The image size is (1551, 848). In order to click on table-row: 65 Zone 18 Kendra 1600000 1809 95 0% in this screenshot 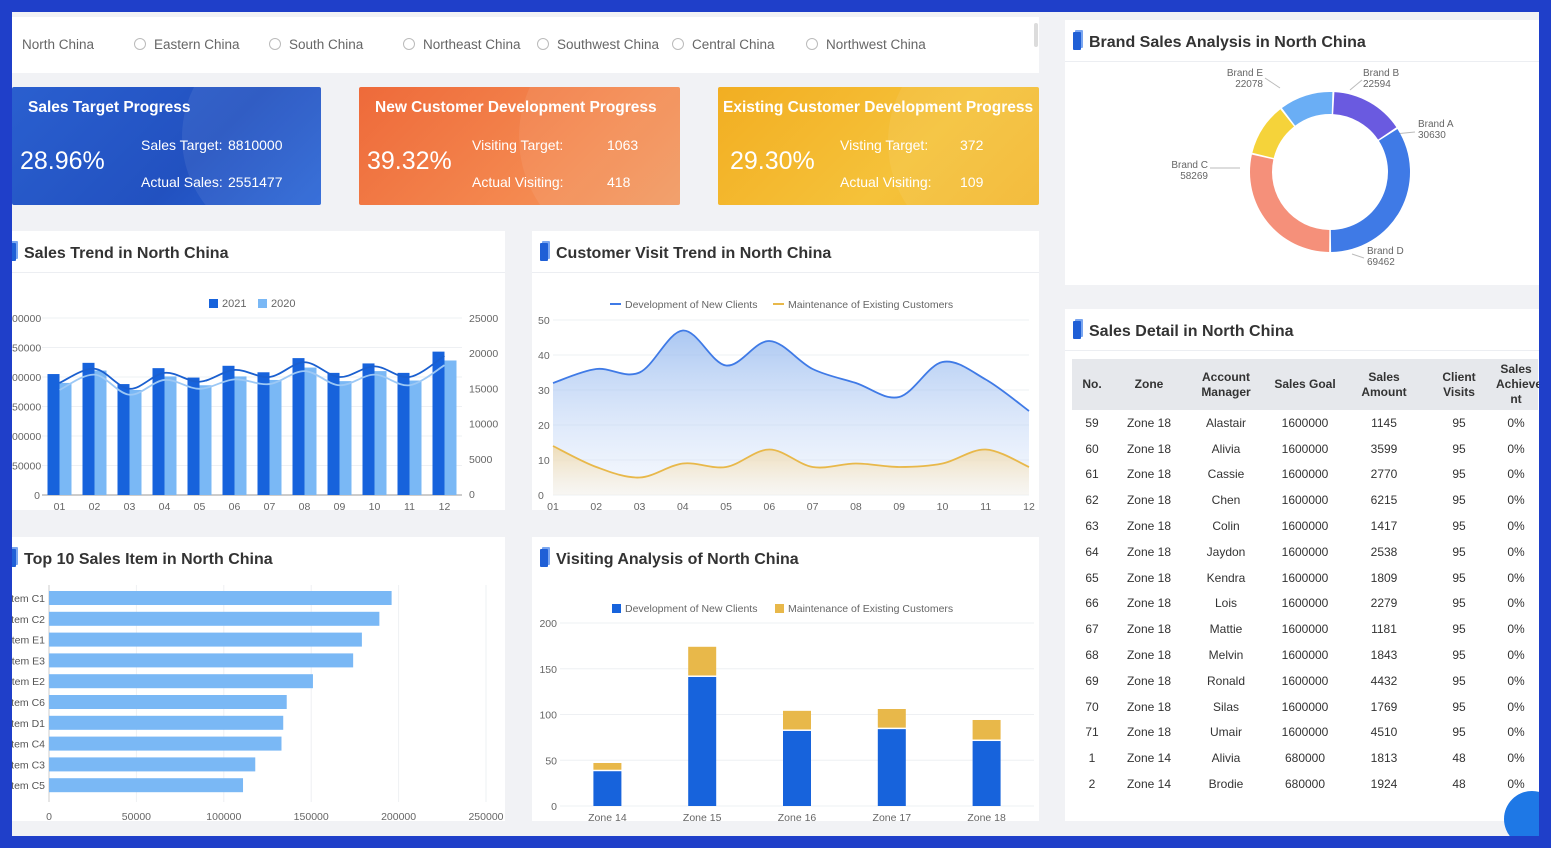, I will do `click(1305, 578)`.